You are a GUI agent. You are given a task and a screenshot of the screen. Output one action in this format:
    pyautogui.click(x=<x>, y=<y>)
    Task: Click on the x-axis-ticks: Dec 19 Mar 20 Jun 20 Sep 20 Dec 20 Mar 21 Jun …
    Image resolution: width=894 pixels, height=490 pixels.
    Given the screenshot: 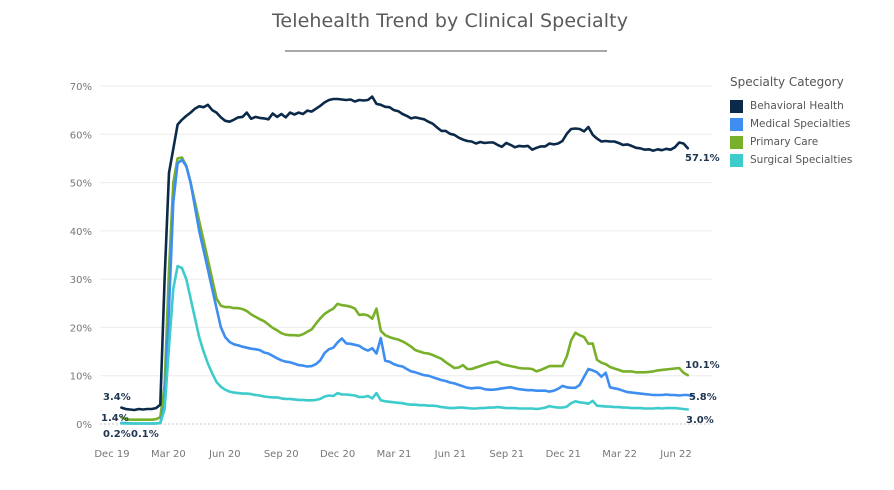 What is the action you would take?
    pyautogui.click(x=392, y=454)
    